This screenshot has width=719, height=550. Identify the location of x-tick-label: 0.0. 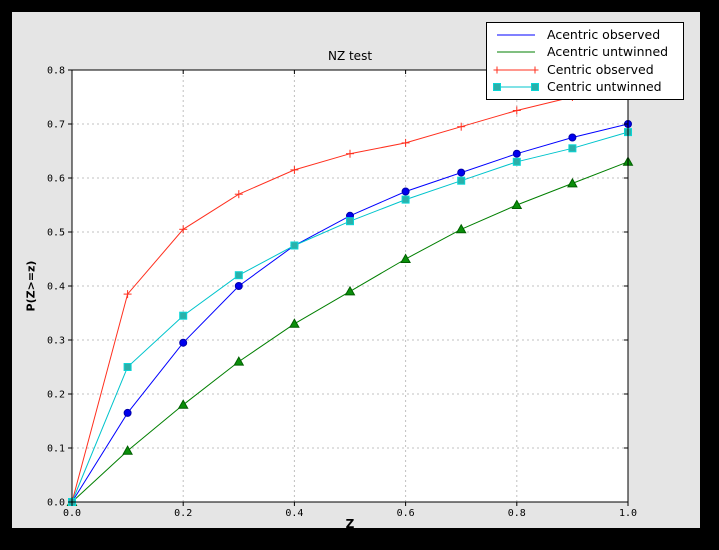
(72, 513).